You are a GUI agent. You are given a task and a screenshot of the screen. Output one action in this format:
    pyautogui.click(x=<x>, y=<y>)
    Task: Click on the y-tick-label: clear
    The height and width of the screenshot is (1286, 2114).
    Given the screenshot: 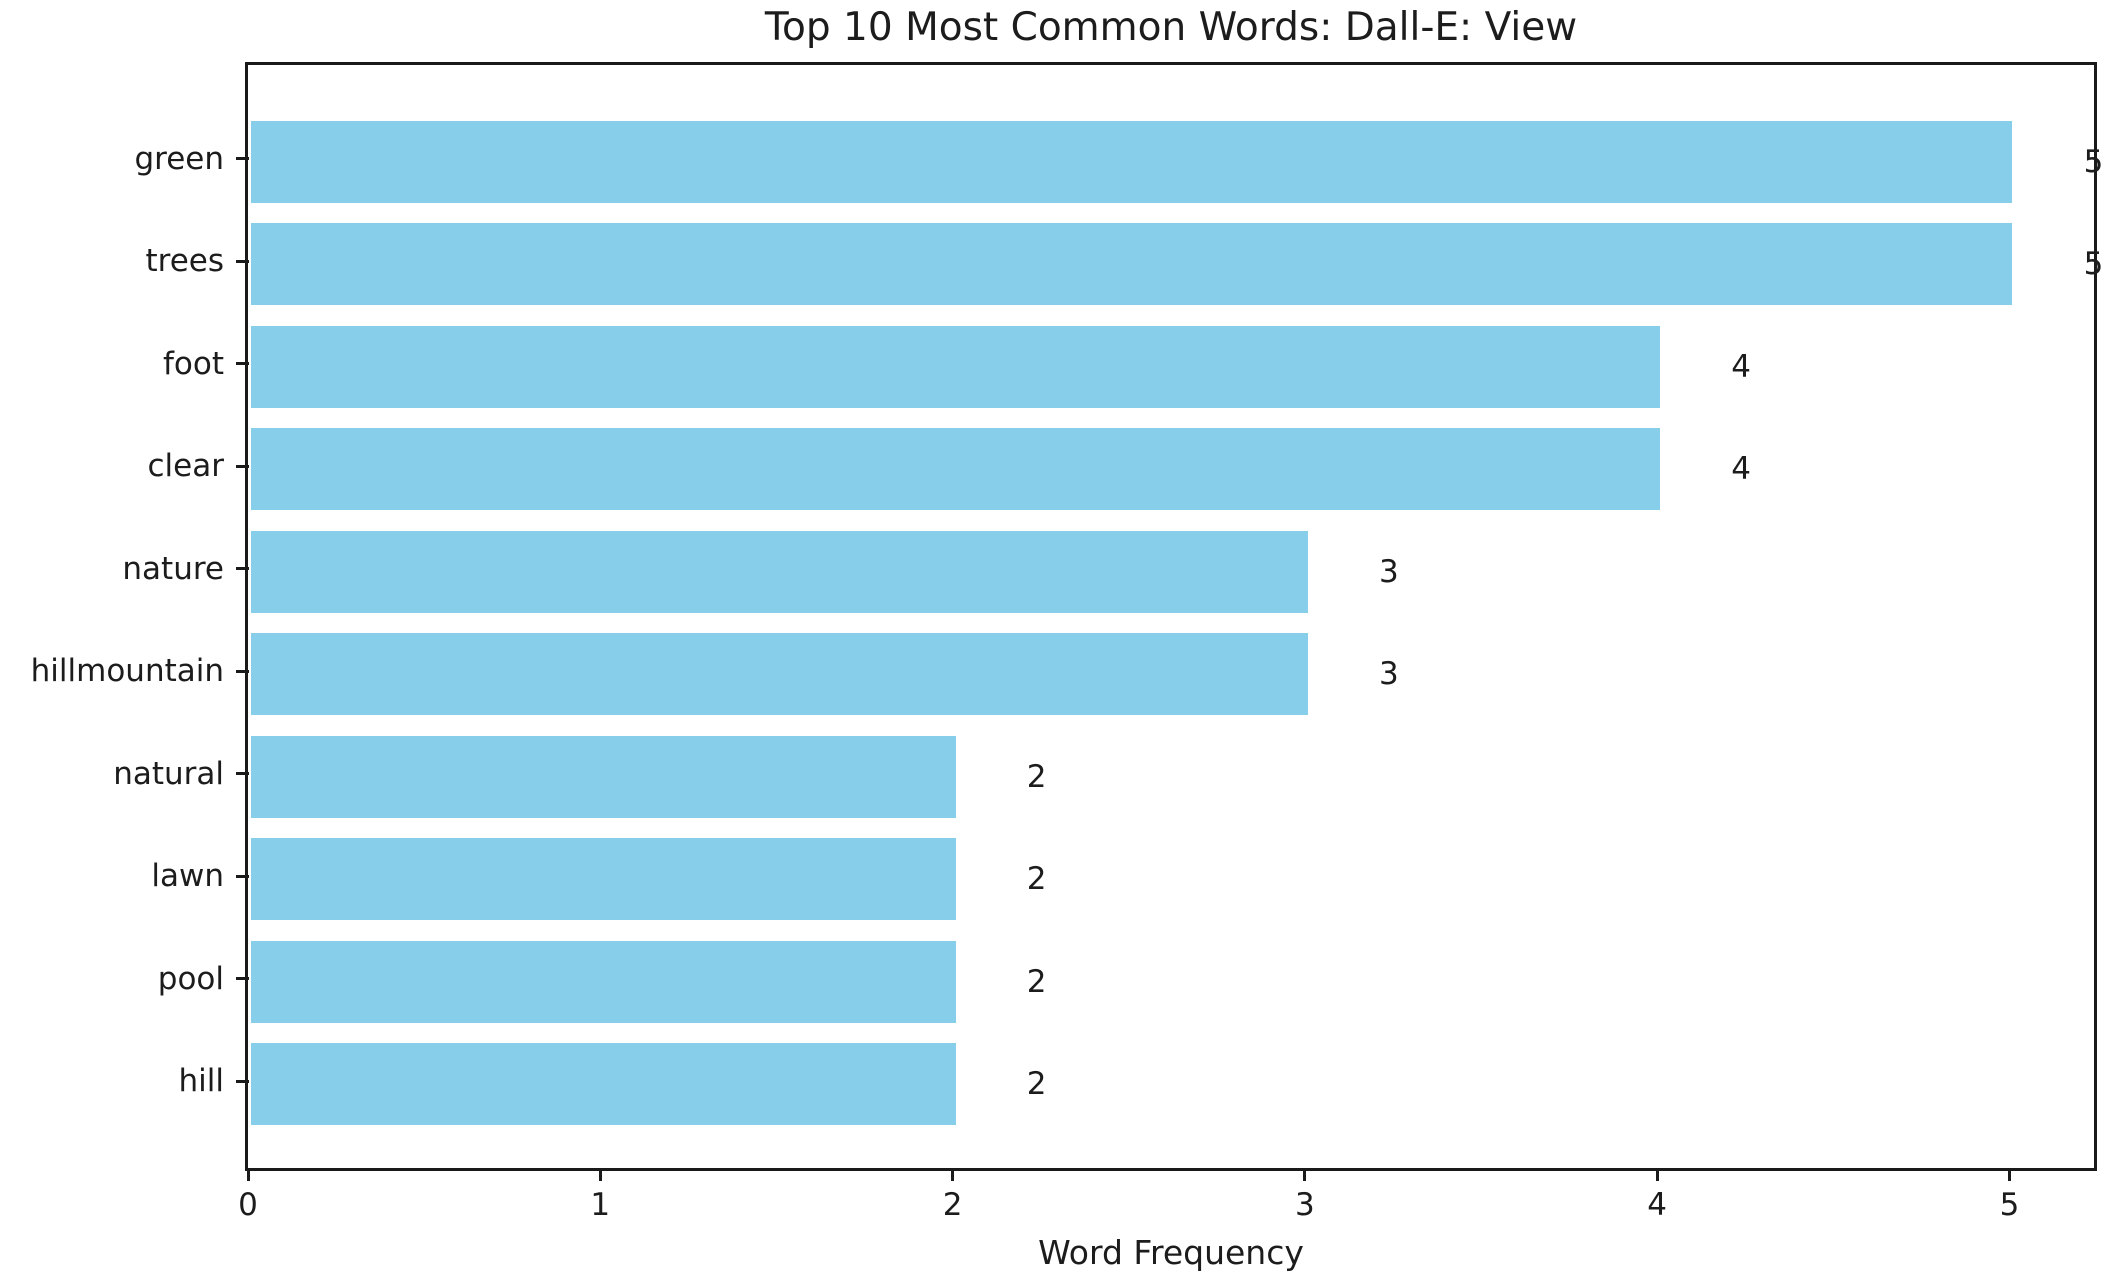 What is the action you would take?
    pyautogui.click(x=185, y=466)
    